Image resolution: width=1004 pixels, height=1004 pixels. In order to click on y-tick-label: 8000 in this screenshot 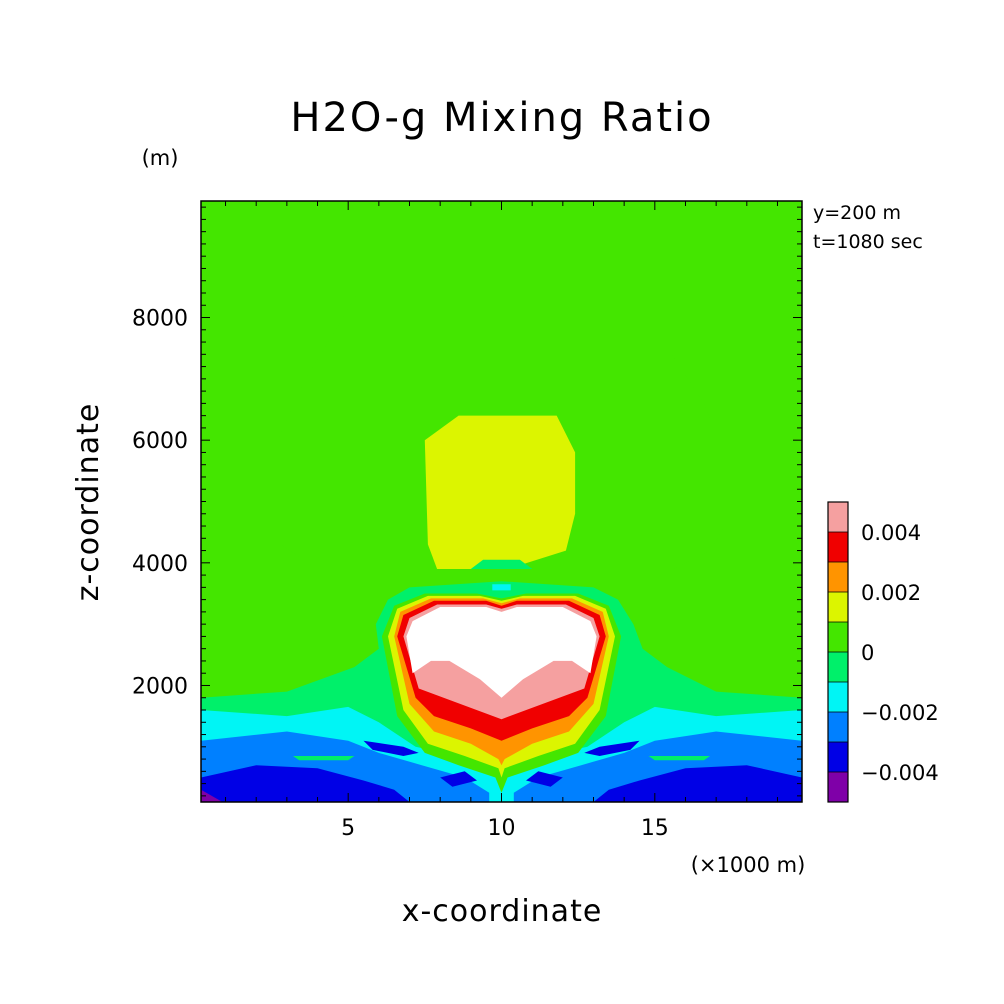, I will do `click(160, 319)`.